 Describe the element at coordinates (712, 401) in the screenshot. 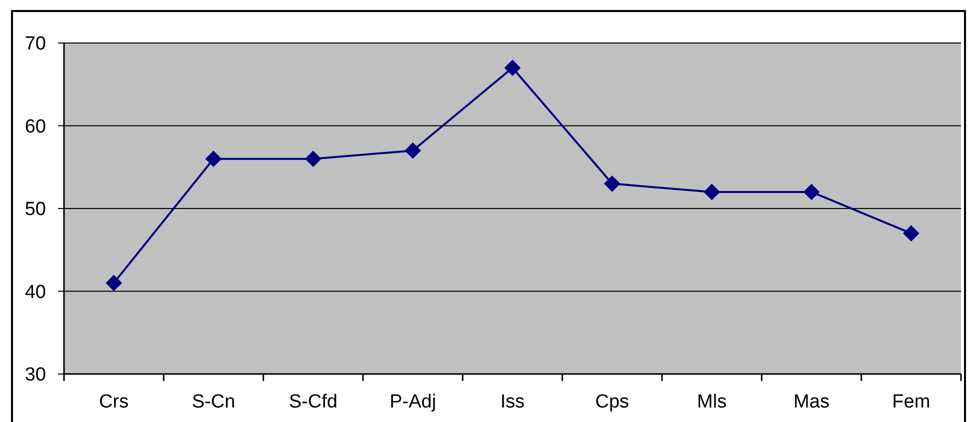

I see `x-tick-label: Mls` at that location.